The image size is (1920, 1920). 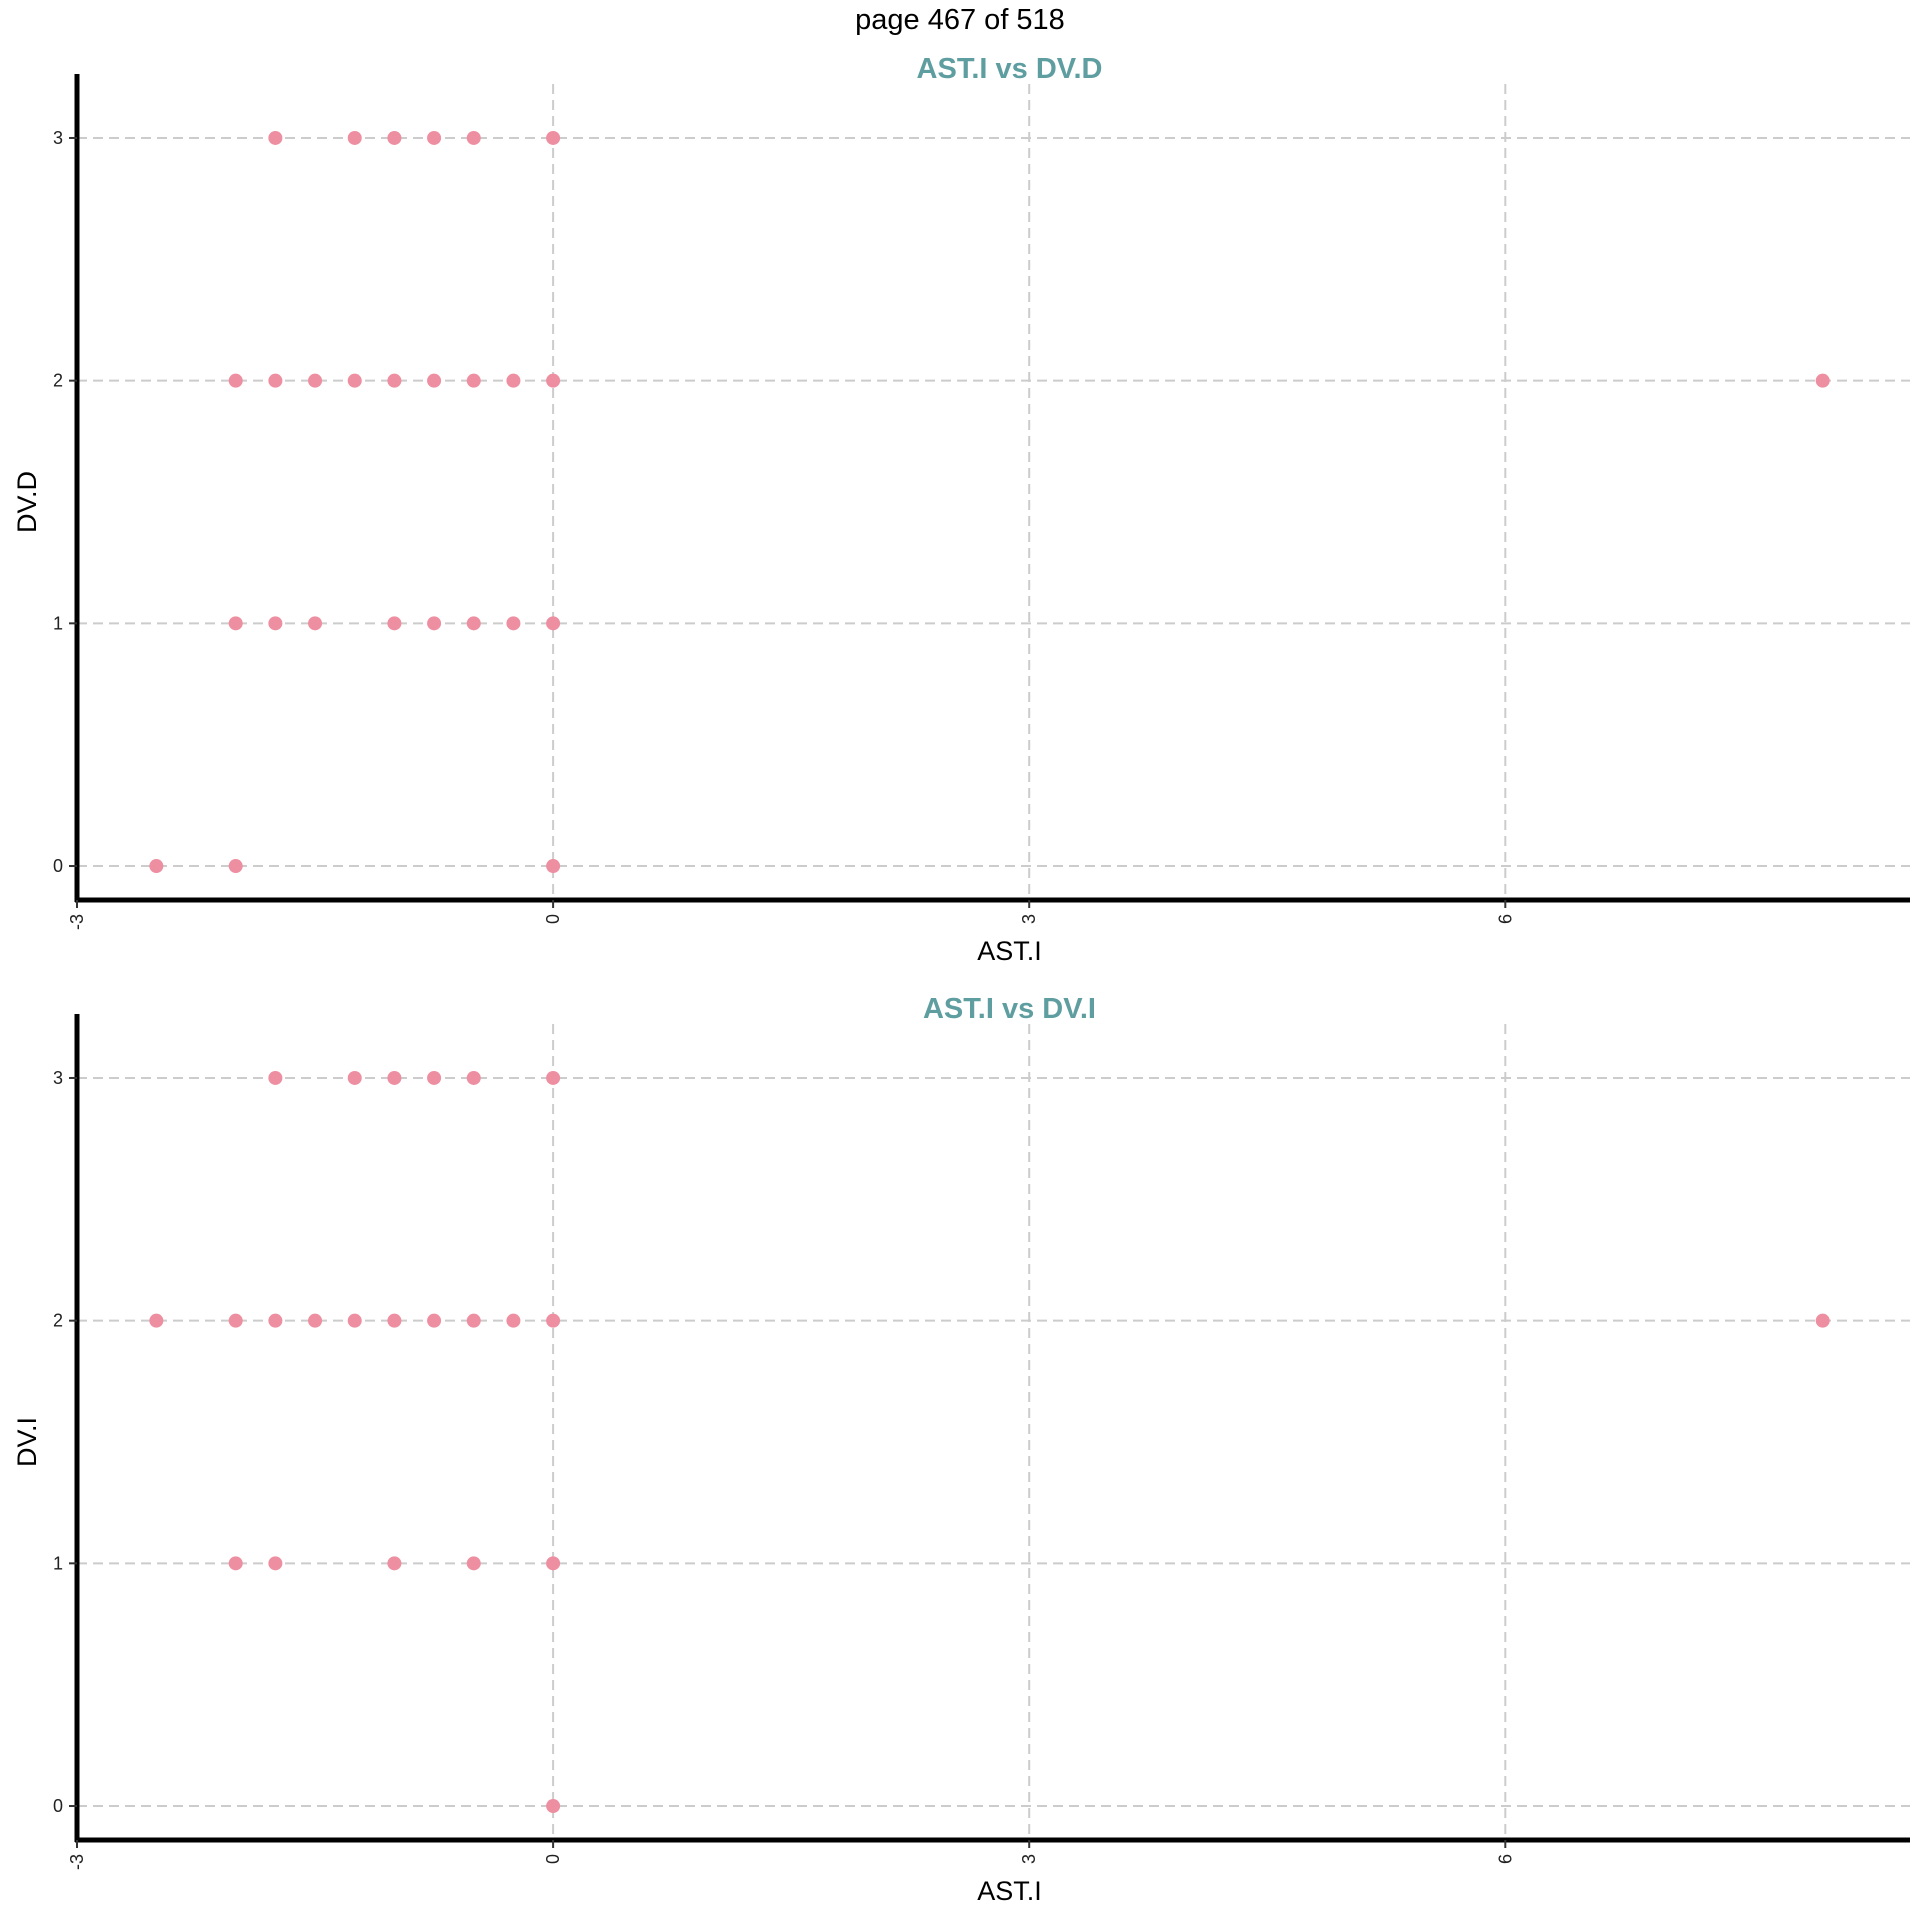 I want to click on y-axis-label: DV.I, so click(x=27, y=1442).